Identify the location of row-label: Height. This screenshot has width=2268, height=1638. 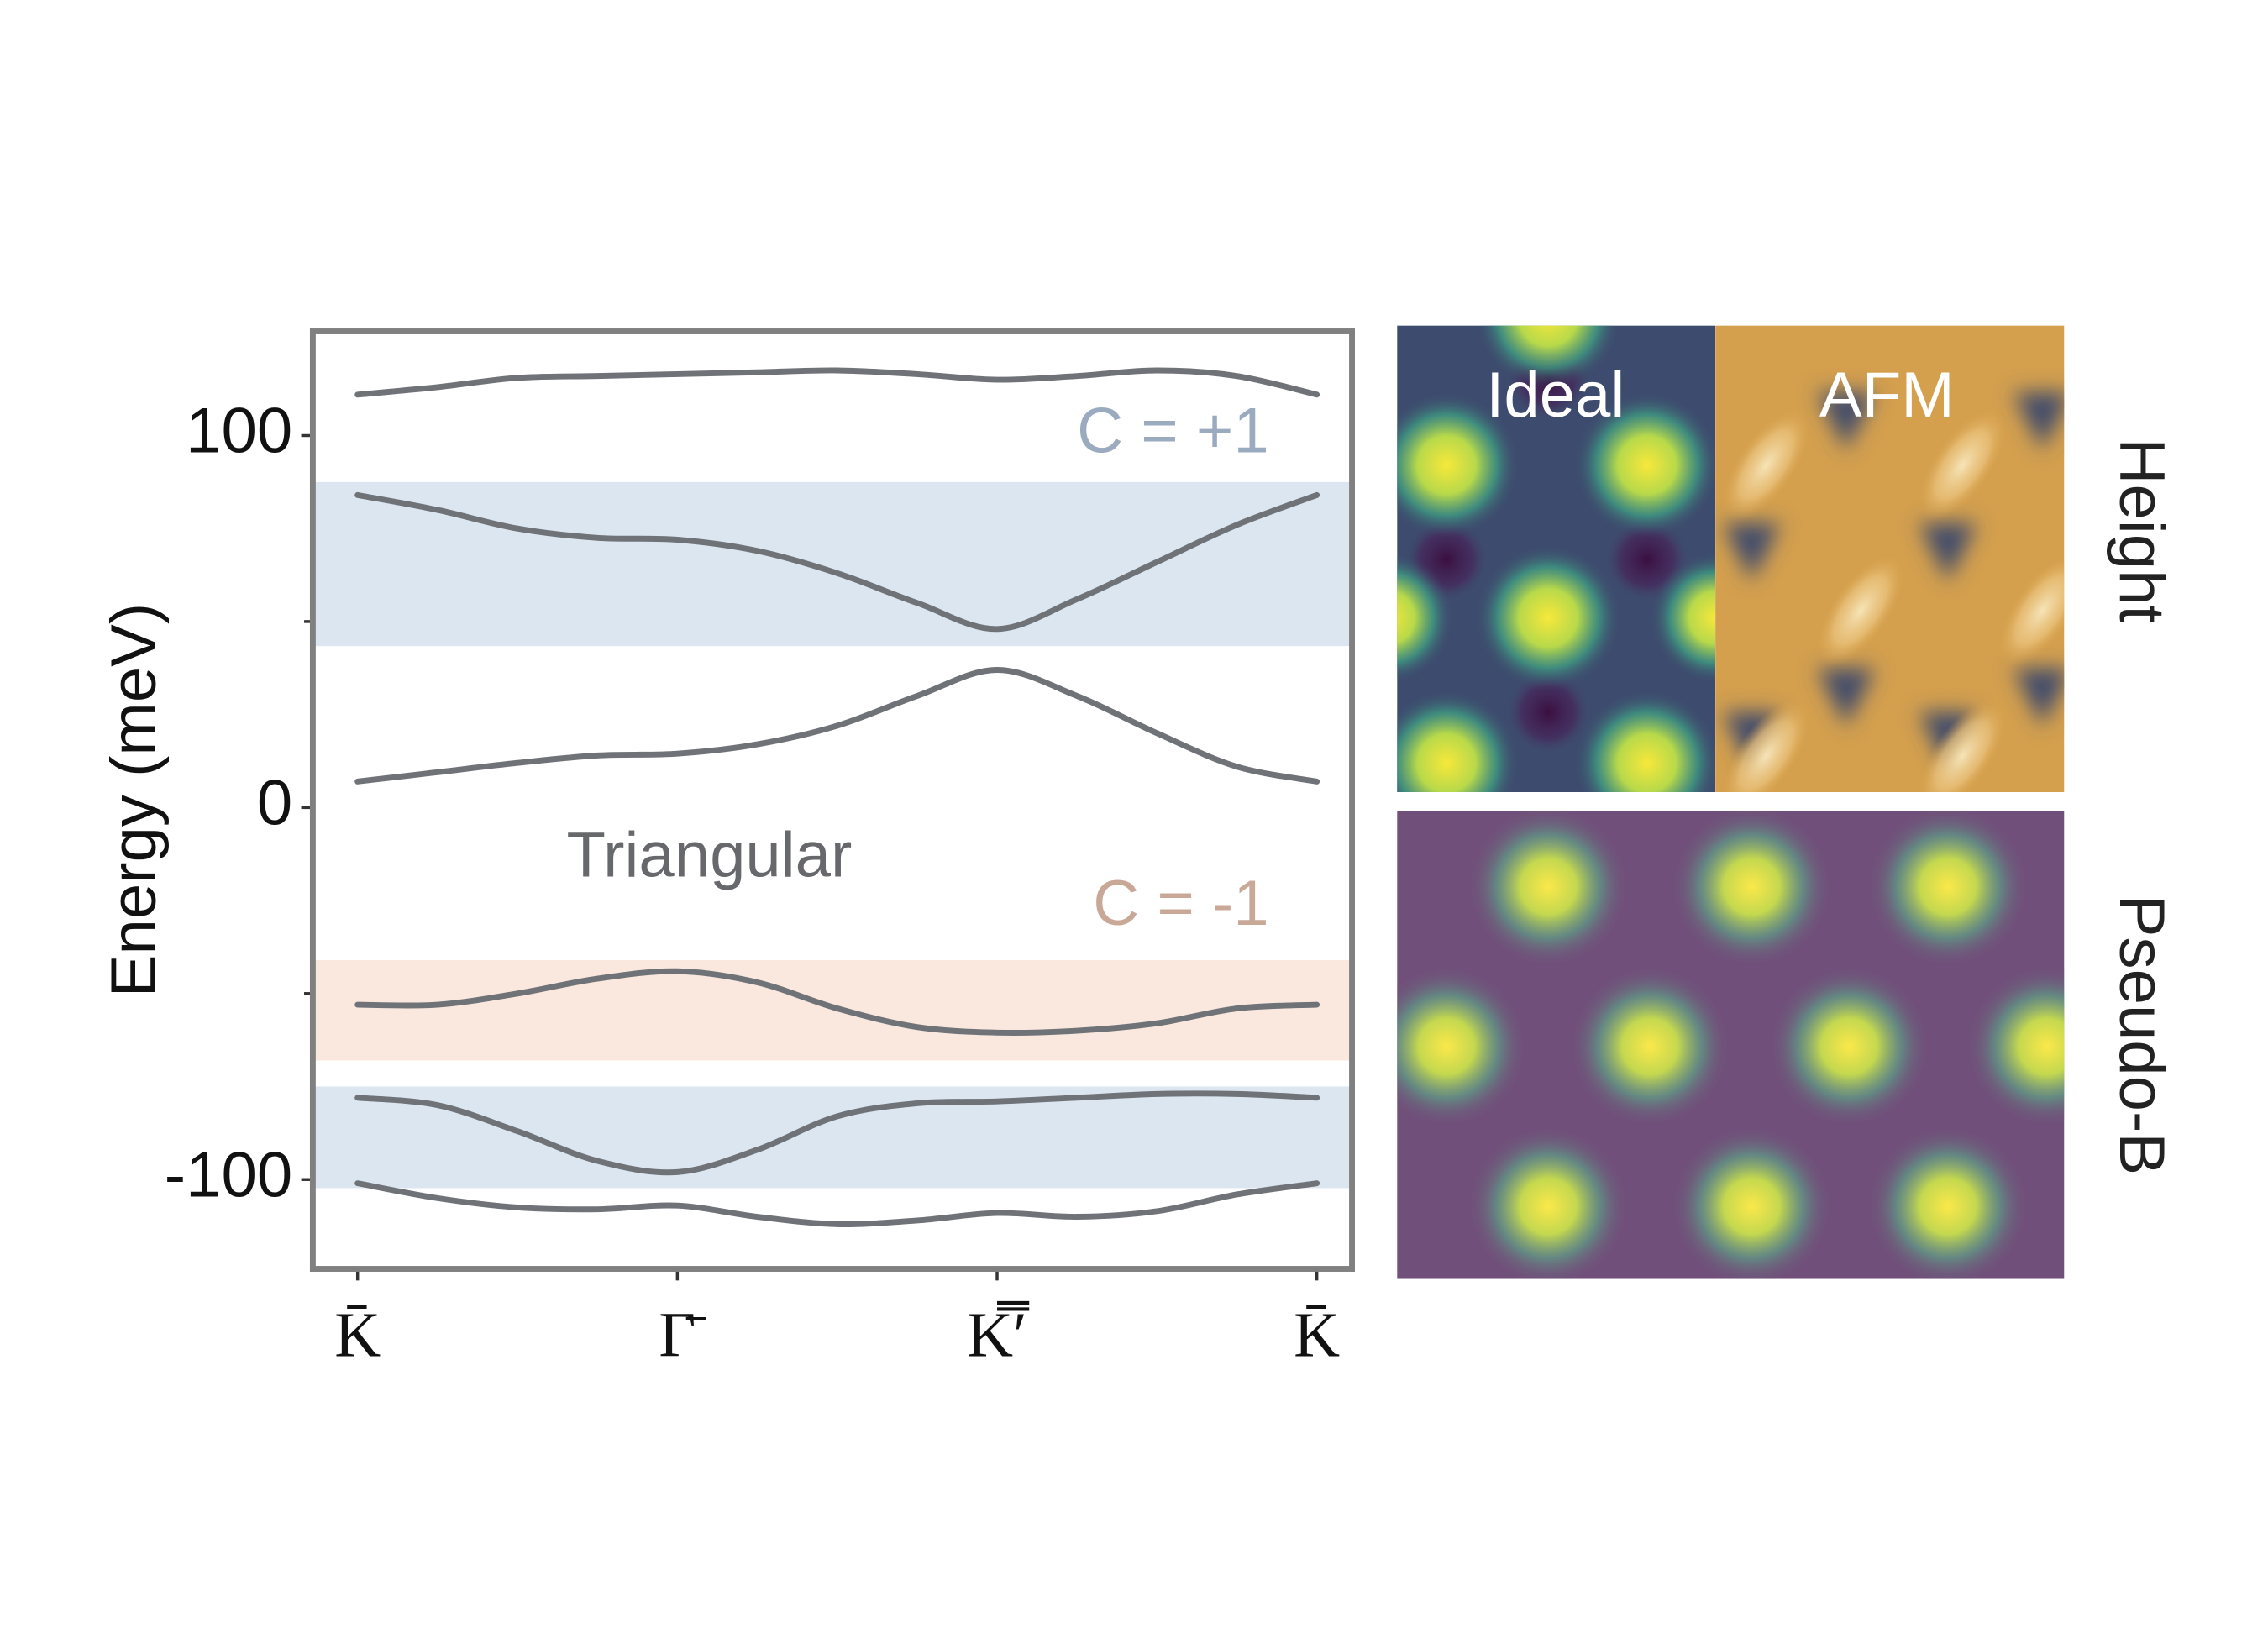
(2141, 530).